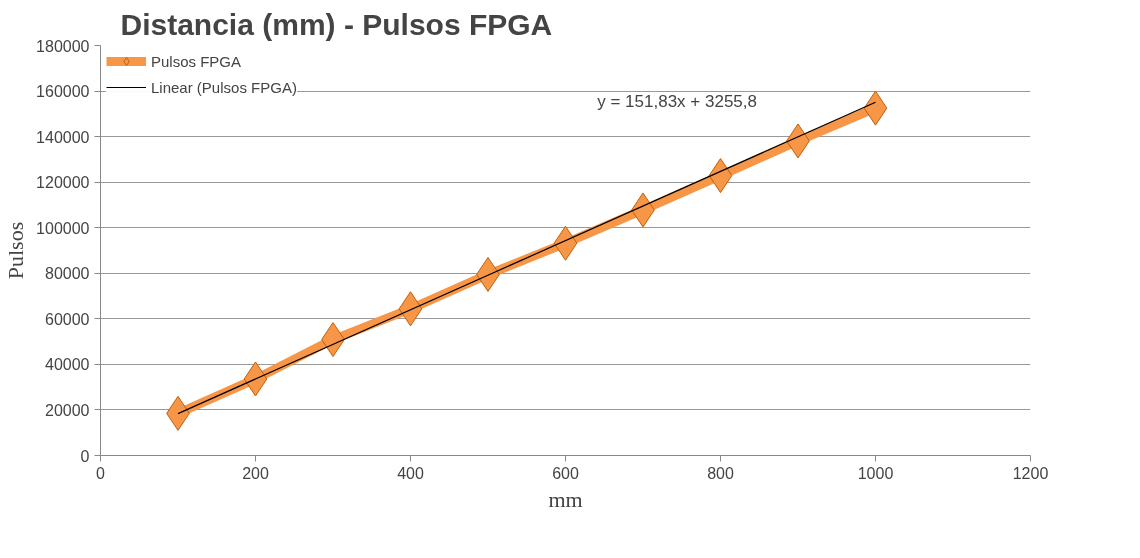 The width and height of the screenshot is (1140, 558). I want to click on y-tick-label: 160000, so click(63, 92).